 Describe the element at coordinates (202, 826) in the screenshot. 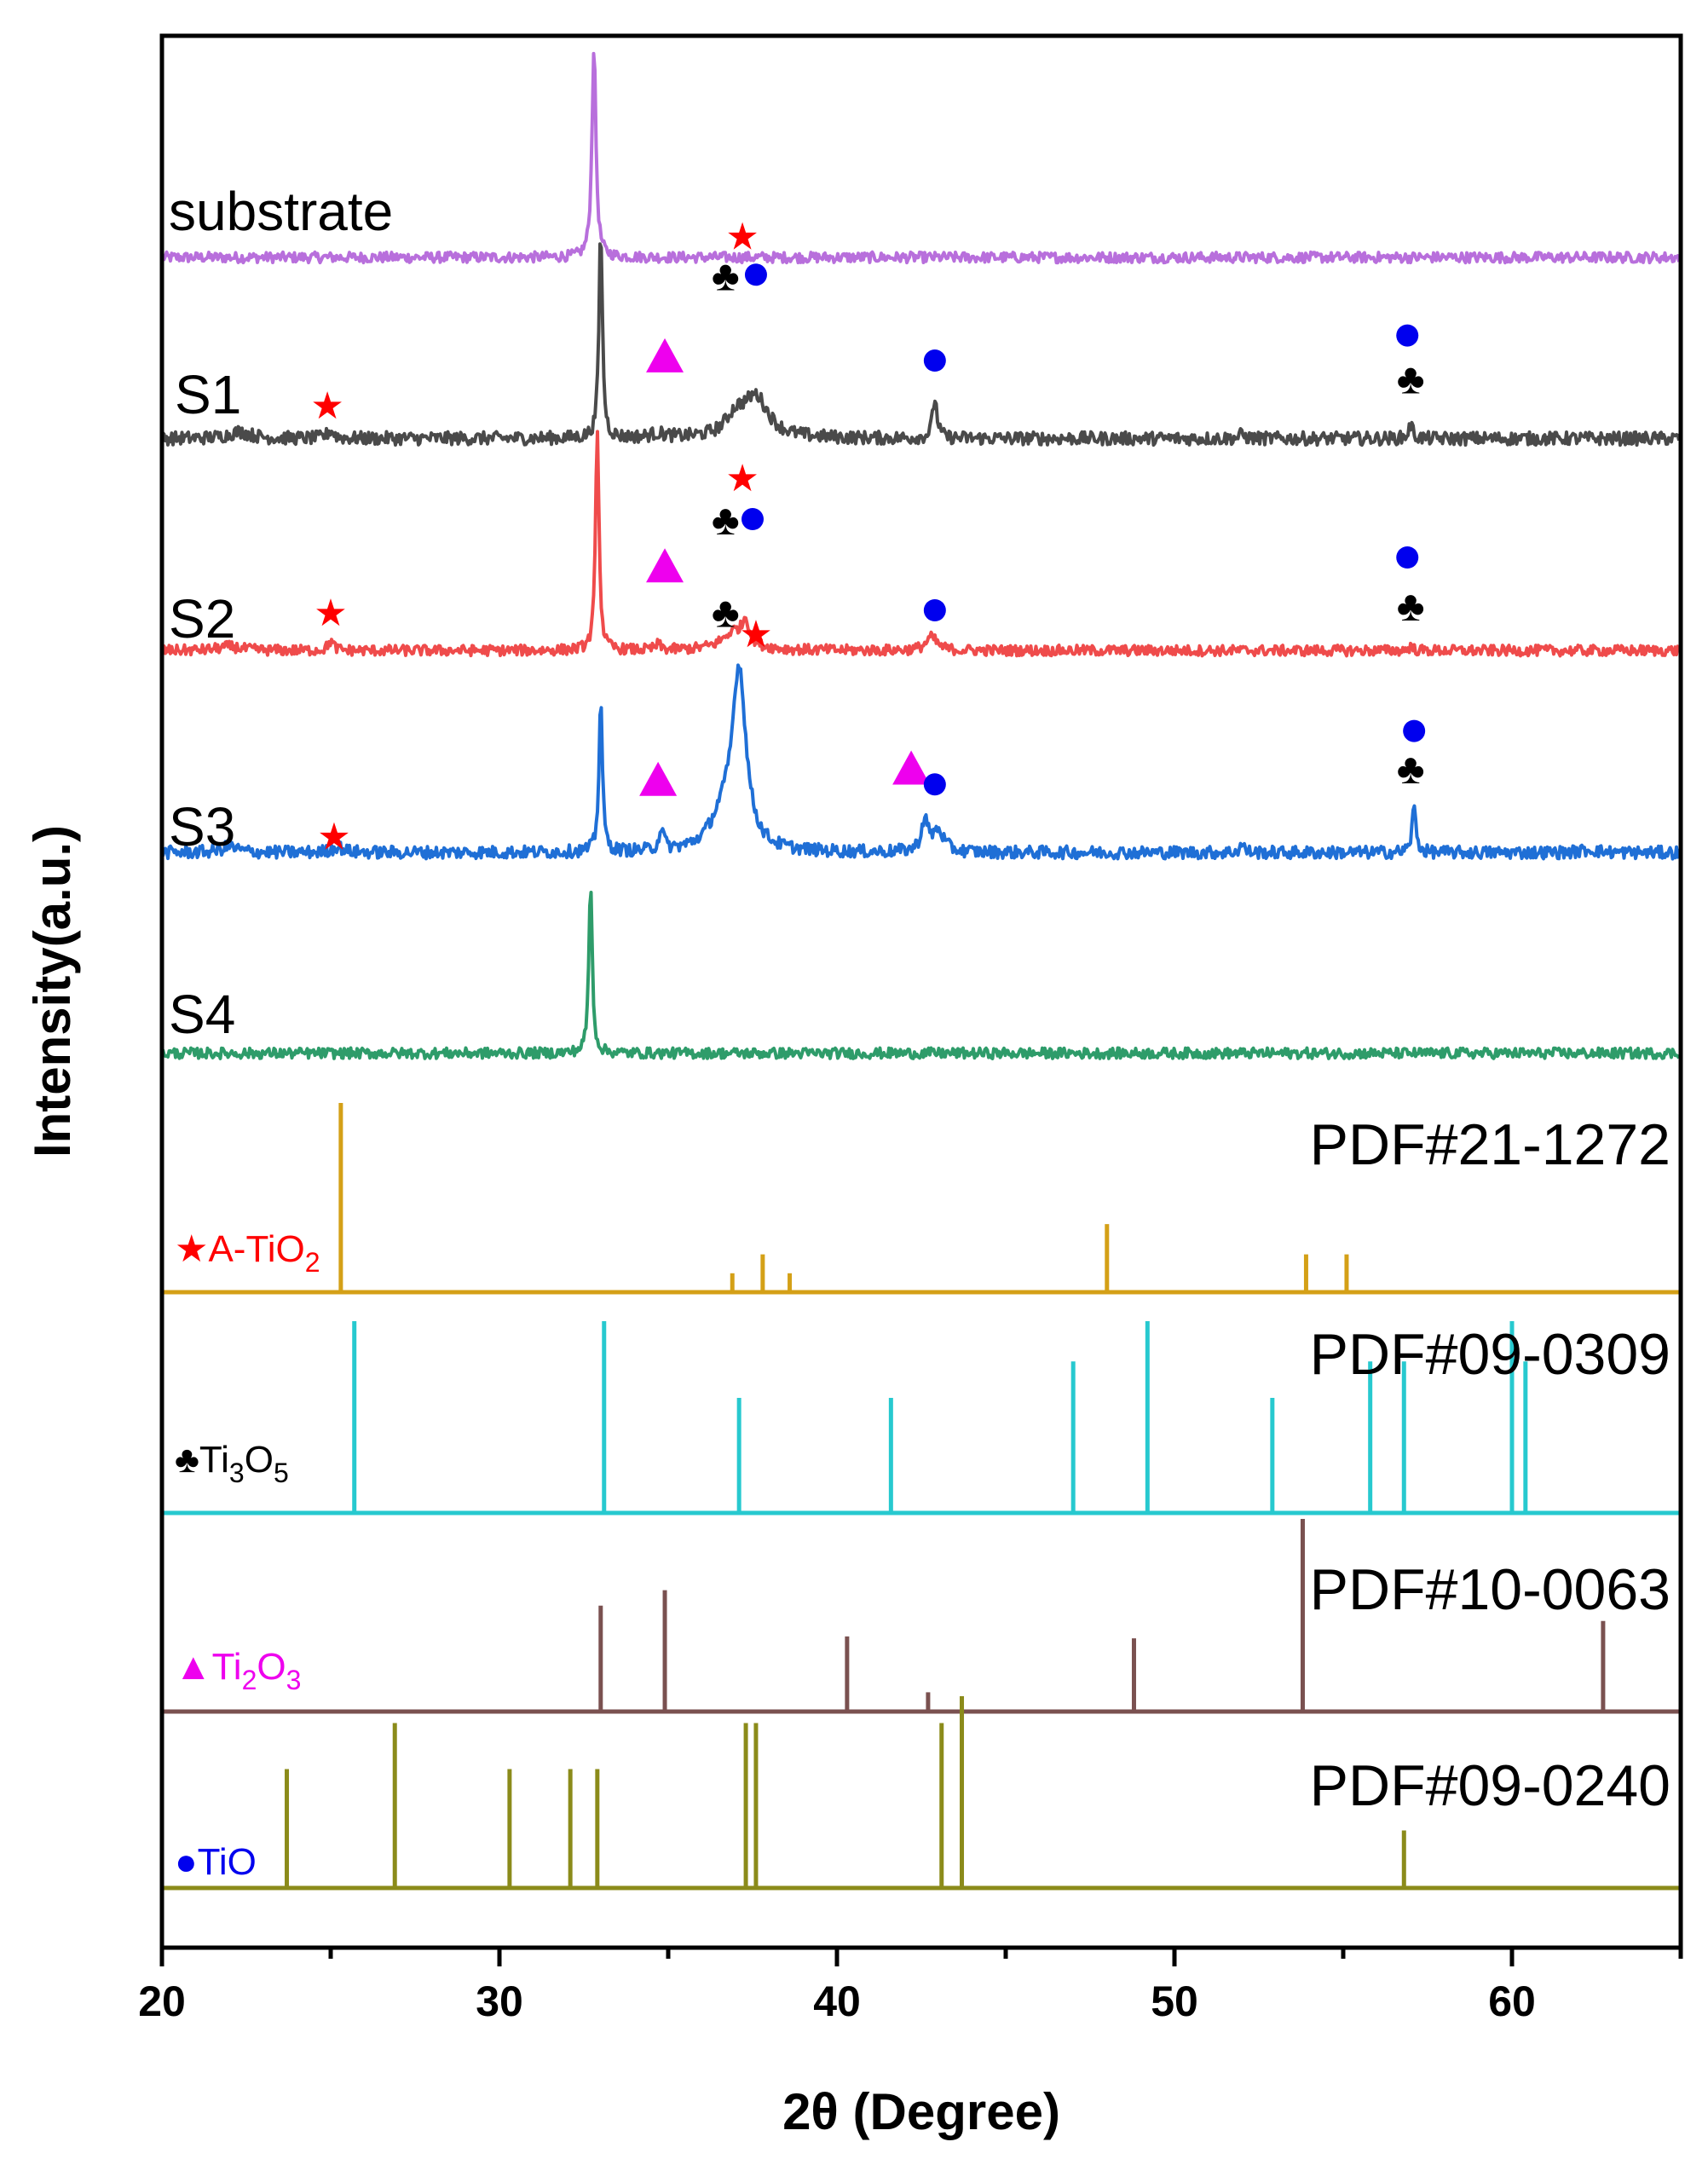

I see `trace-label-s3: S3` at that location.